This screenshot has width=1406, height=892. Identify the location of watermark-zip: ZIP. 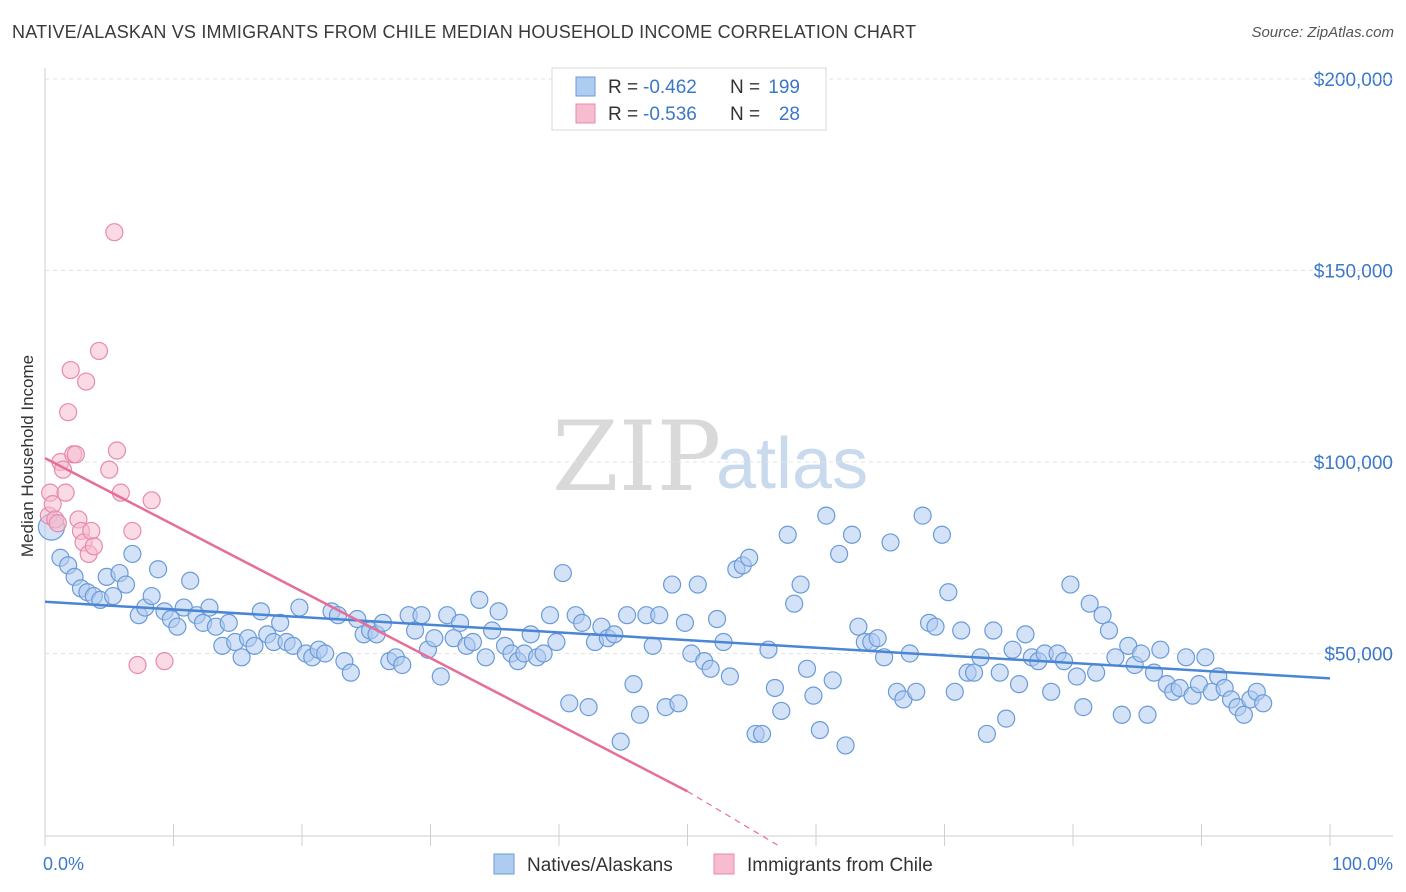
(636, 457).